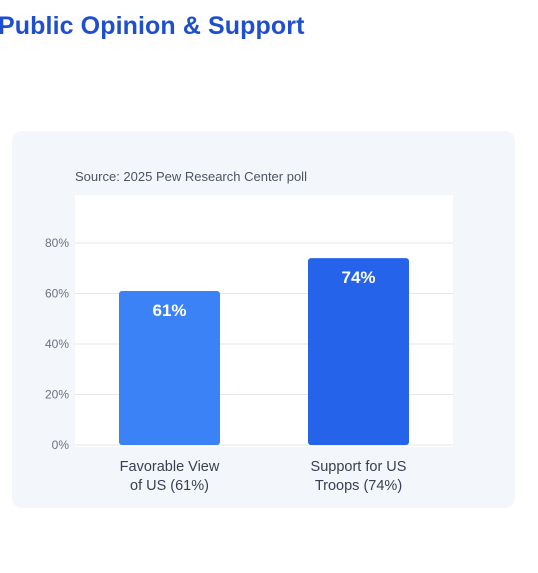 The image size is (538, 573). I want to click on y-tick-label: 20%, so click(57, 395).